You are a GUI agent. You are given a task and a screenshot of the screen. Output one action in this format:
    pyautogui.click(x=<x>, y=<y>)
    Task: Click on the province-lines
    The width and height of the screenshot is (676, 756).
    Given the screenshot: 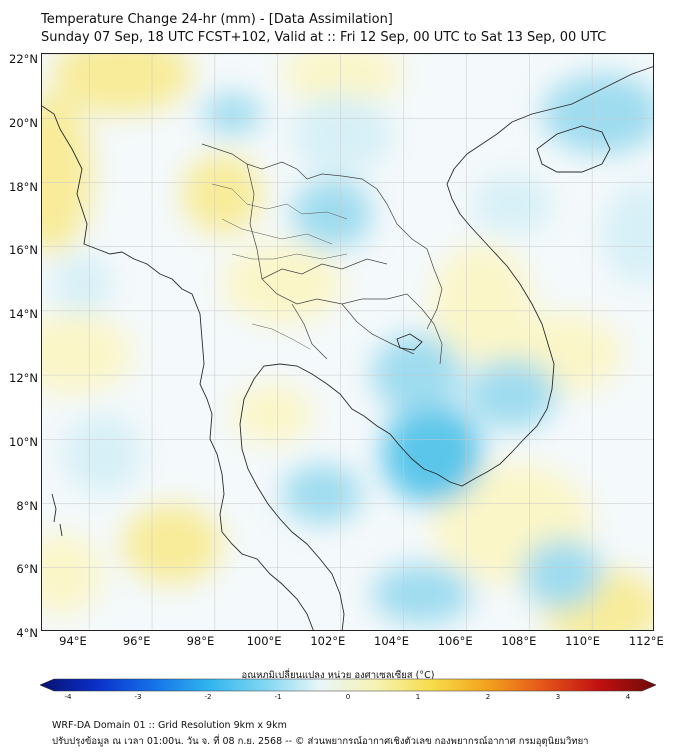 What is the action you would take?
    pyautogui.click(x=279, y=266)
    